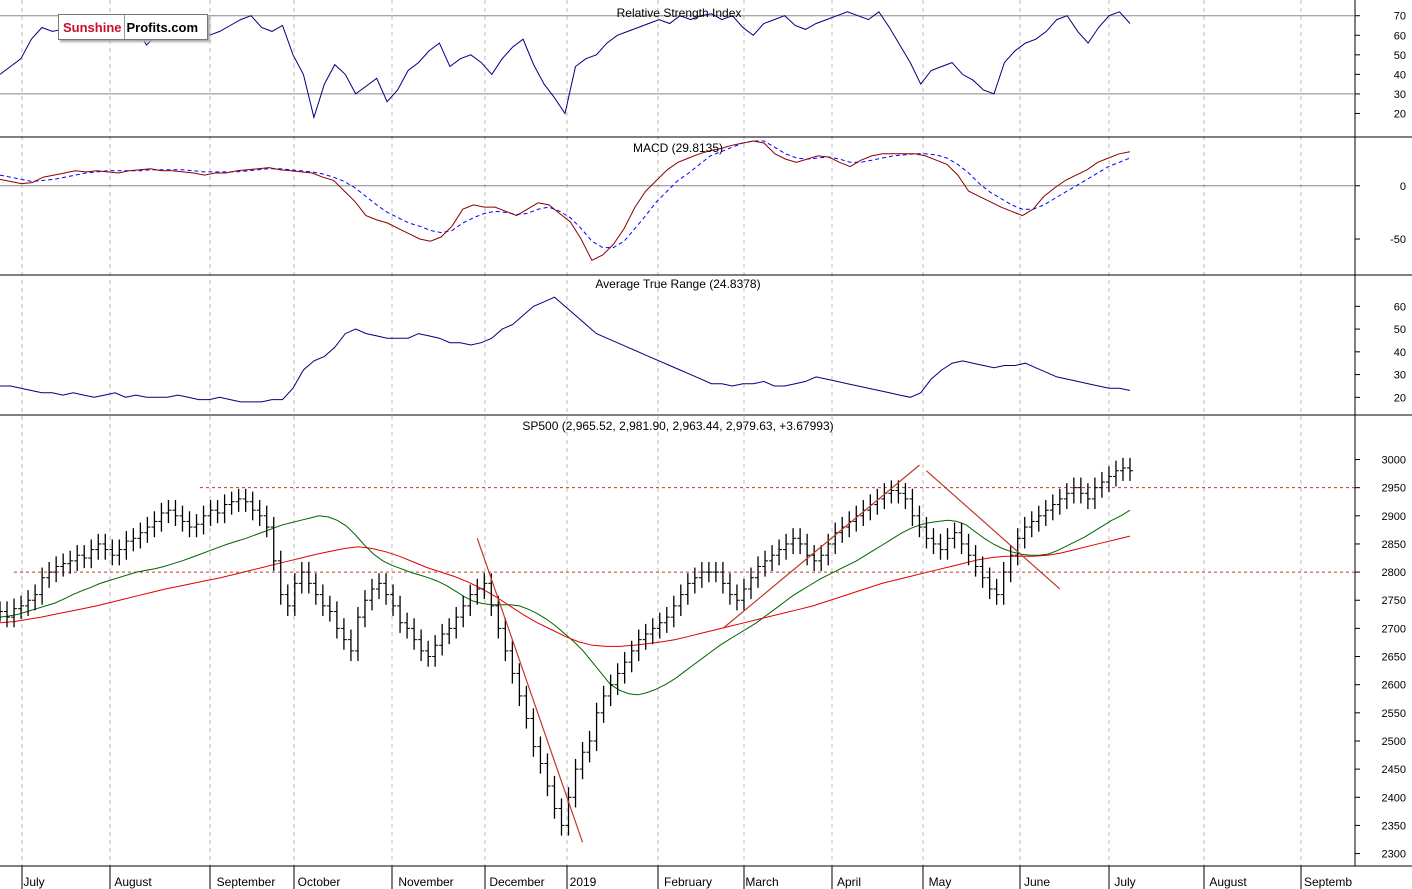 The width and height of the screenshot is (1412, 889). Describe the element at coordinates (1400, 56) in the screenshot. I see `rsi-tick-label: 50` at that location.